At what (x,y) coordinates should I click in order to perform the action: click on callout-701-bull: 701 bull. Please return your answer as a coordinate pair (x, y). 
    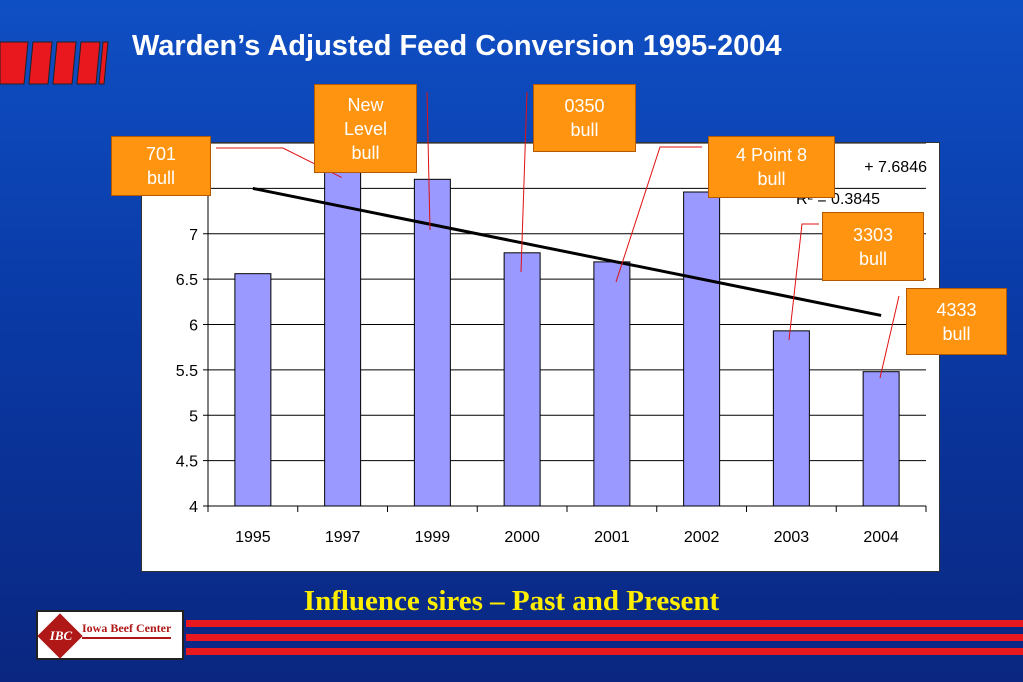
    Looking at the image, I should click on (161, 166).